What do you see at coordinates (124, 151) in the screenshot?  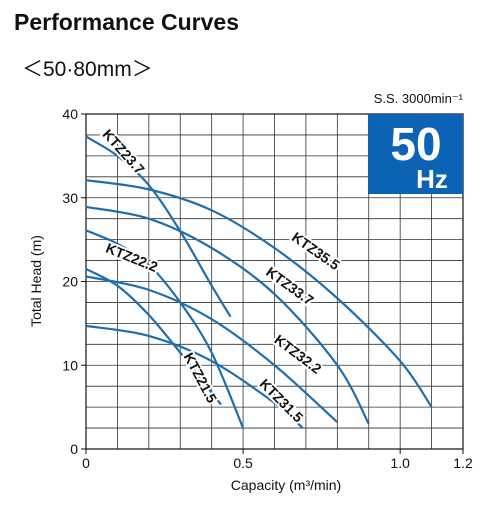 I see `curve-label: KTZ23.7` at bounding box center [124, 151].